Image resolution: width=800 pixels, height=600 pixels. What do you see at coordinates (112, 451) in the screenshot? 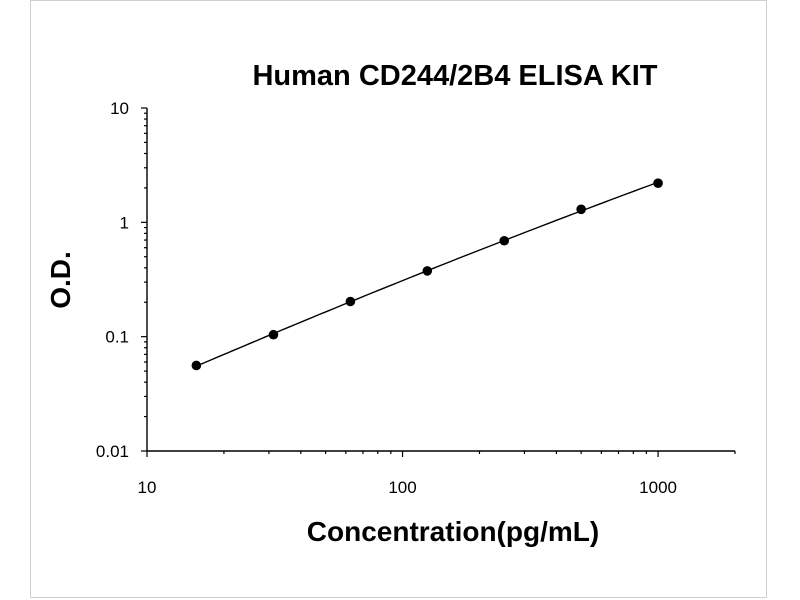
I see `y-tick-label: 0.01` at bounding box center [112, 451].